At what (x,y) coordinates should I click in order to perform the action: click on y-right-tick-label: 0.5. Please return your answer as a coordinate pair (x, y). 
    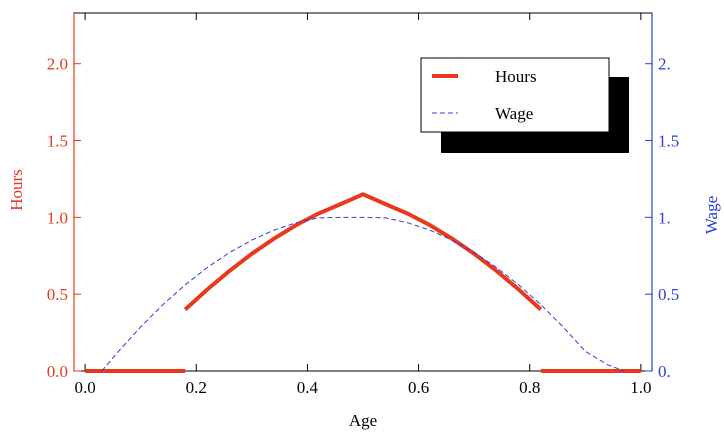
    Looking at the image, I should click on (668, 294).